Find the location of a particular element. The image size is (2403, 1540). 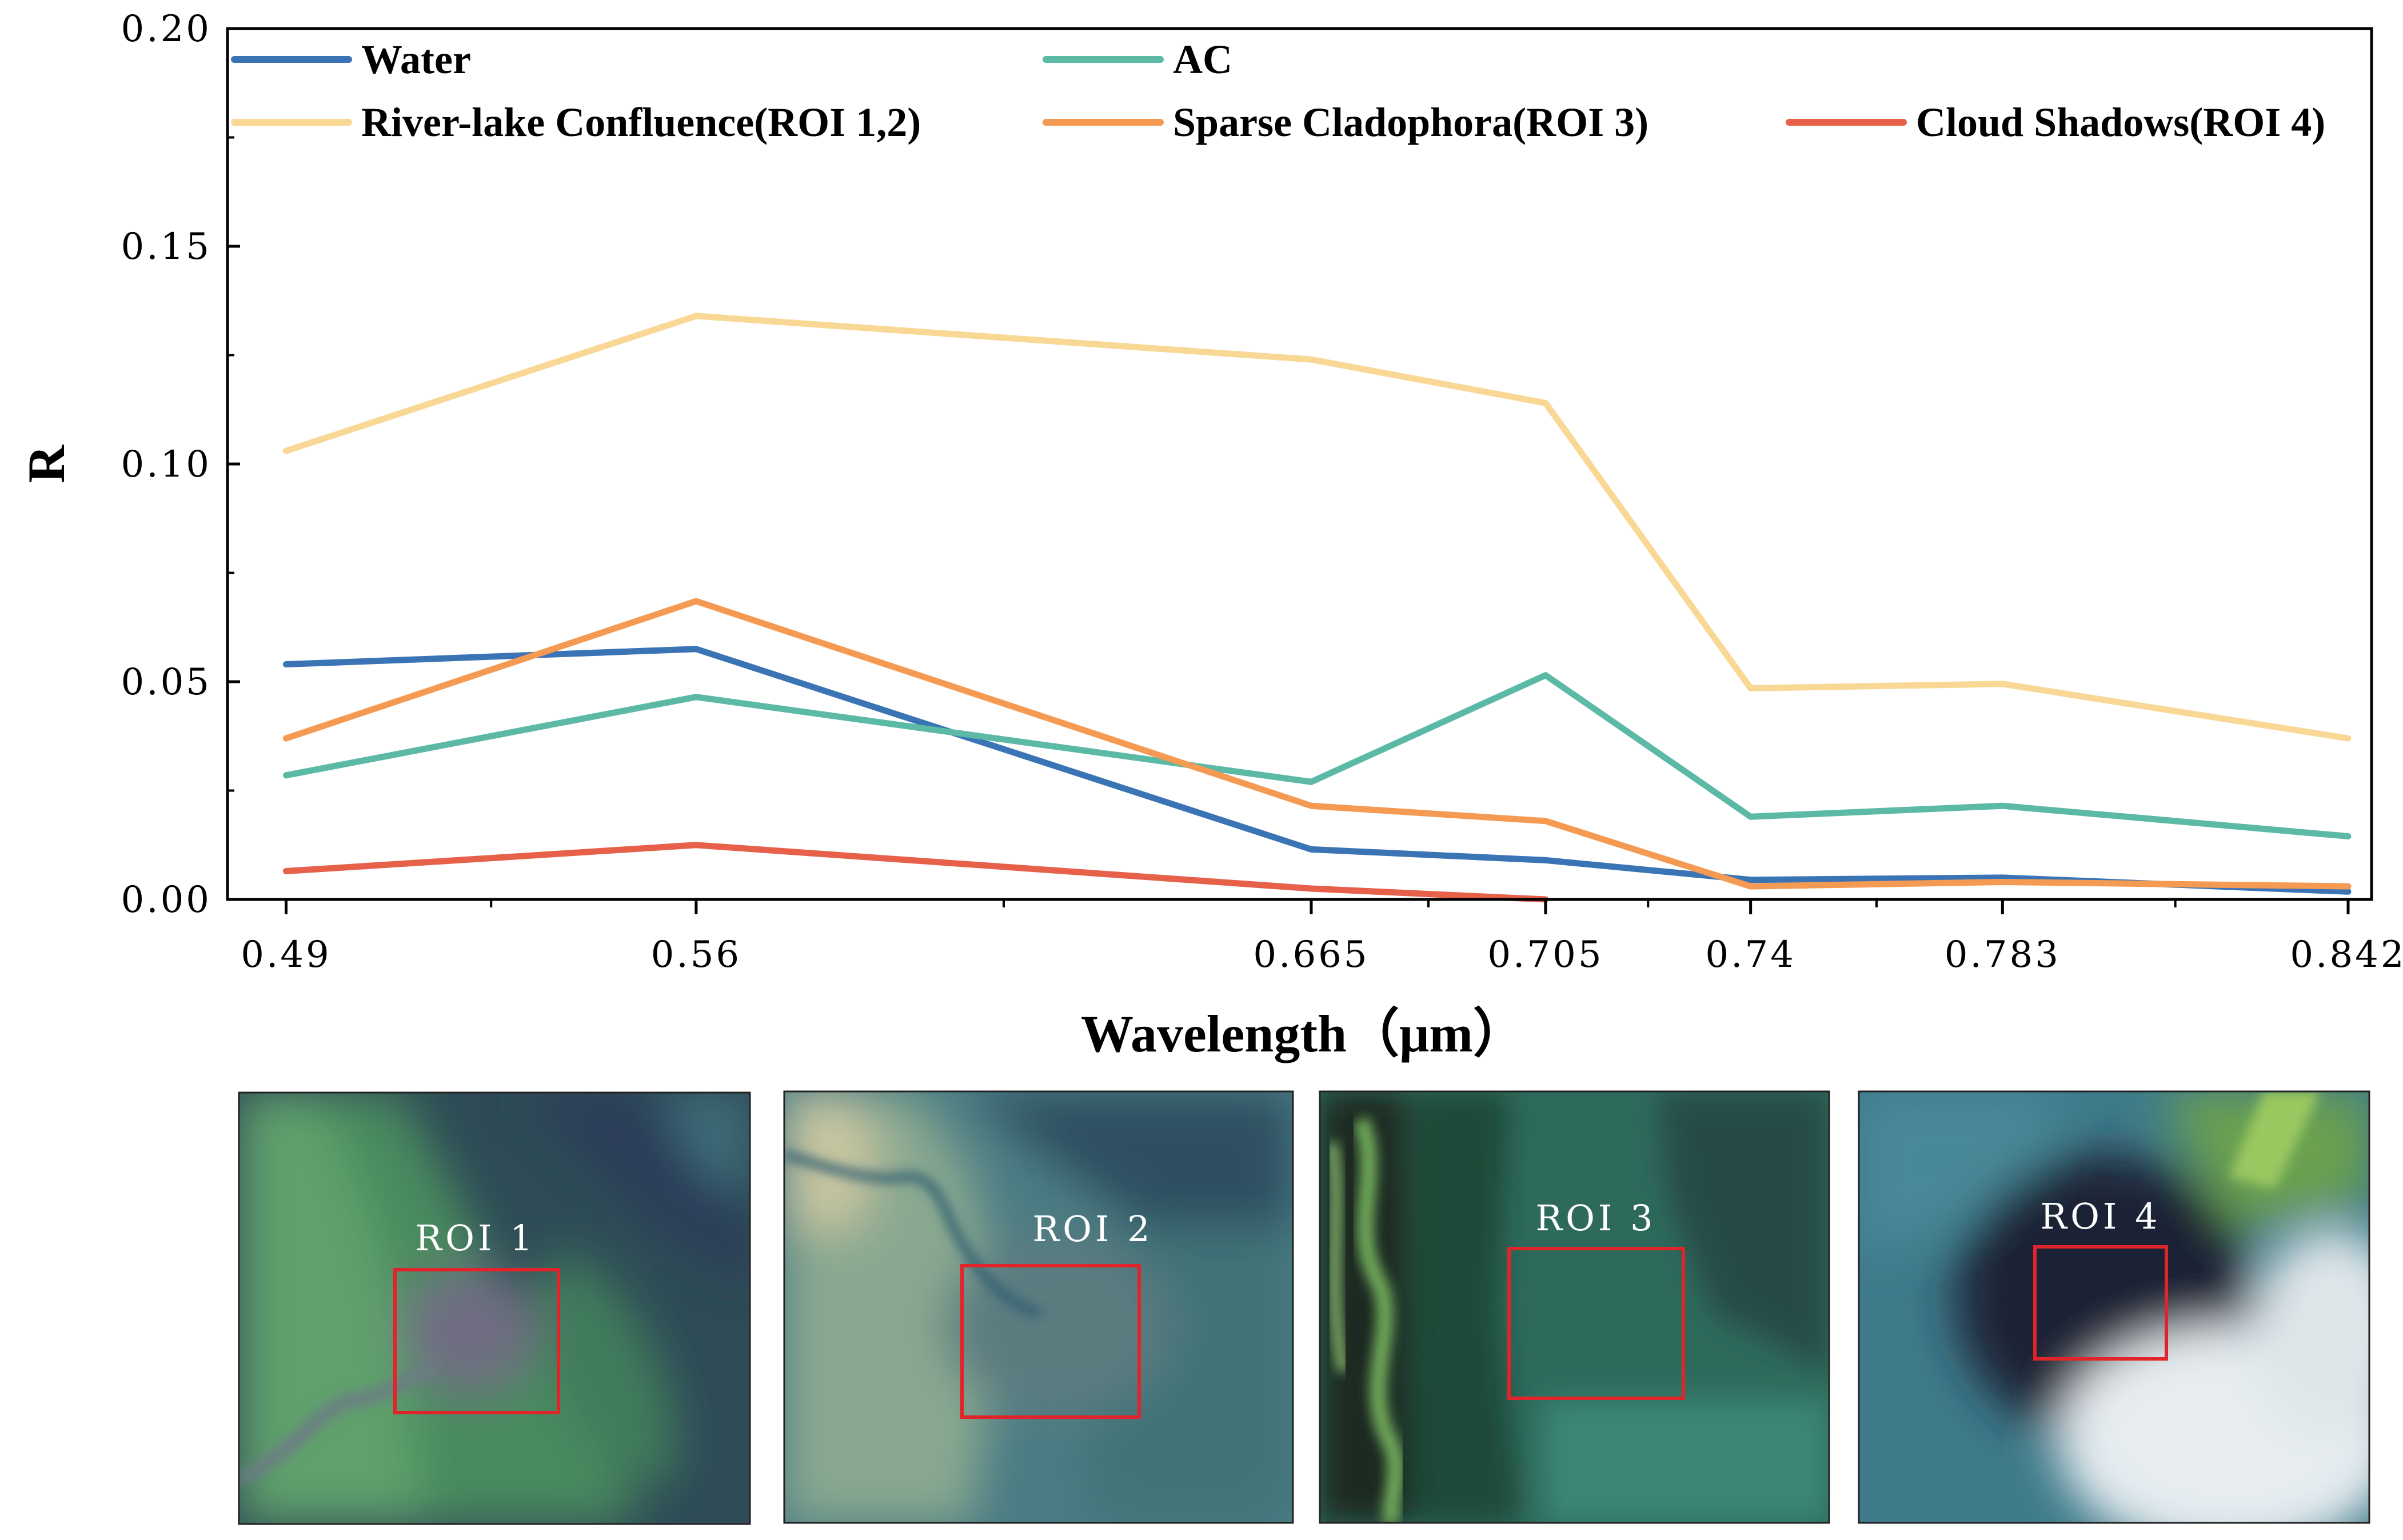

x-tick-label-1: 0.56 is located at coordinates (696, 955).